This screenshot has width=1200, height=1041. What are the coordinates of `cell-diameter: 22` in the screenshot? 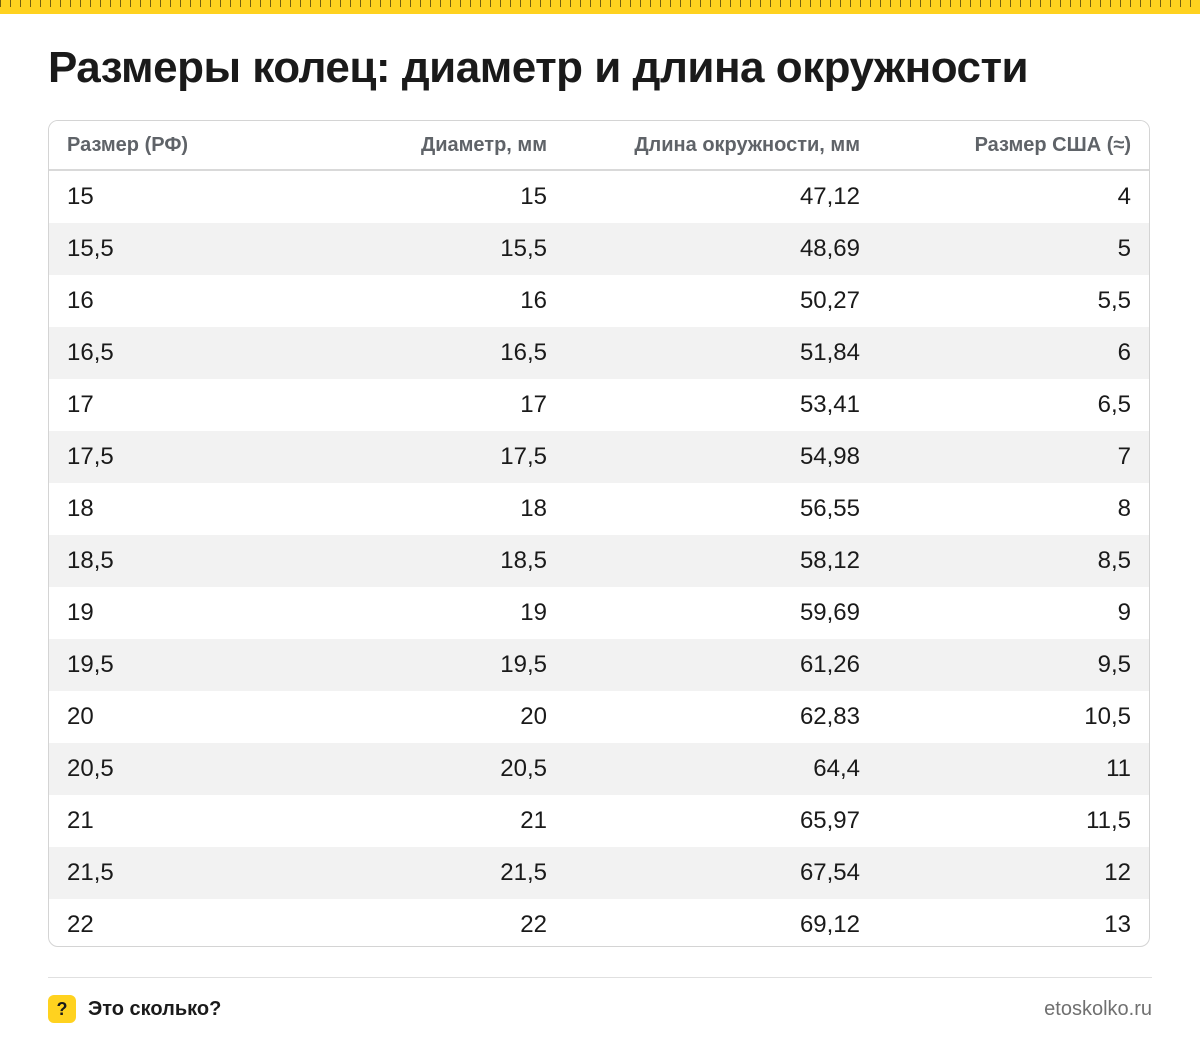 It's located at (533, 924).